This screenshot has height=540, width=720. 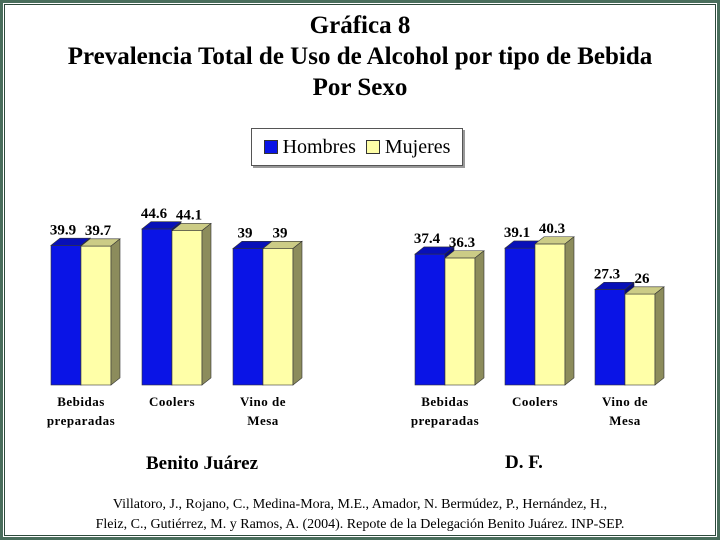 What do you see at coordinates (81, 420) in the screenshot?
I see `category-label-p0-c0-line1: preparadas` at bounding box center [81, 420].